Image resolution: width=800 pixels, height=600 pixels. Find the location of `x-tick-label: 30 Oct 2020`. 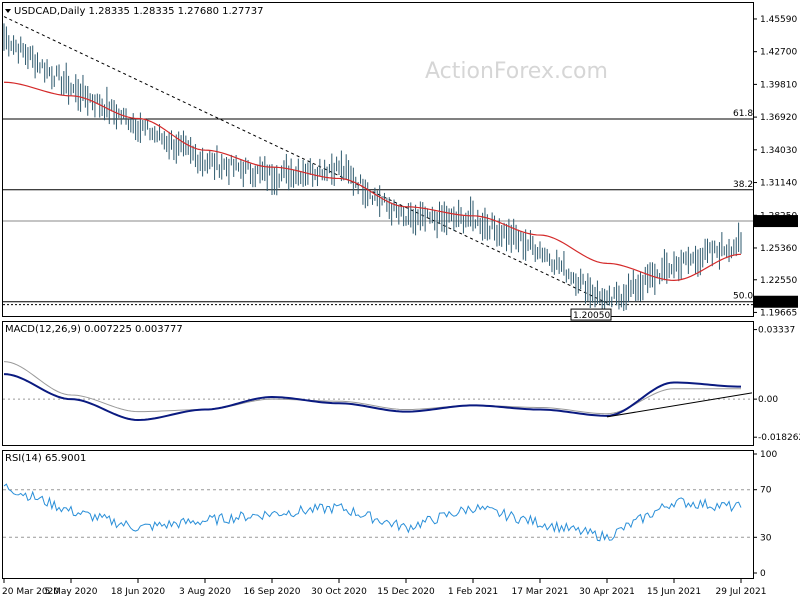

x-tick-label: 30 Oct 2020 is located at coordinates (339, 592).